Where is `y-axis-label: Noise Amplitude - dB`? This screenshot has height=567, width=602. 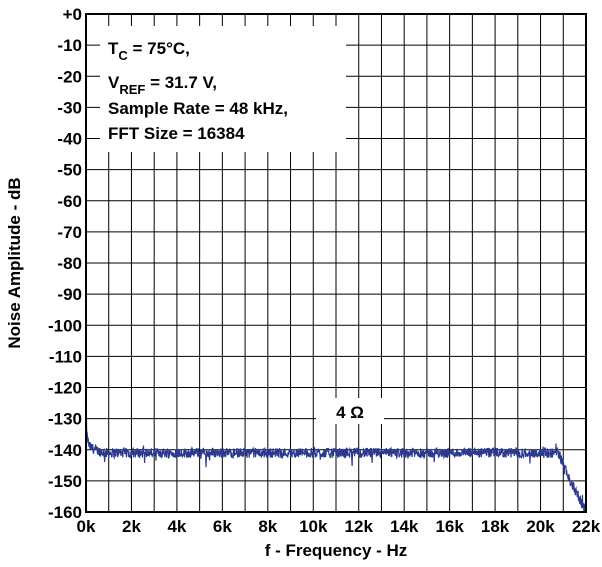 y-axis-label: Noise Amplitude - dB is located at coordinates (14, 262).